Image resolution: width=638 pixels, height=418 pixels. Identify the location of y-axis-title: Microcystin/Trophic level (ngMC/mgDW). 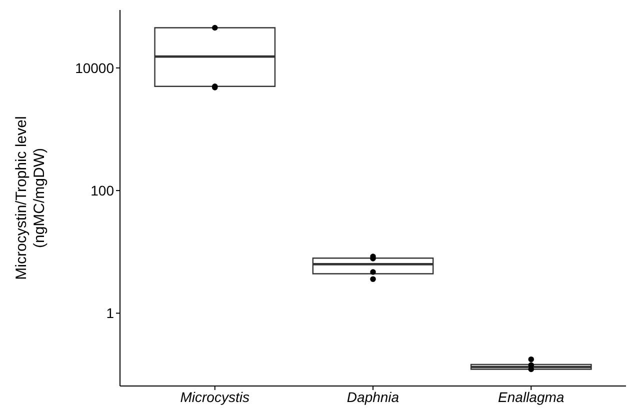
(30, 198).